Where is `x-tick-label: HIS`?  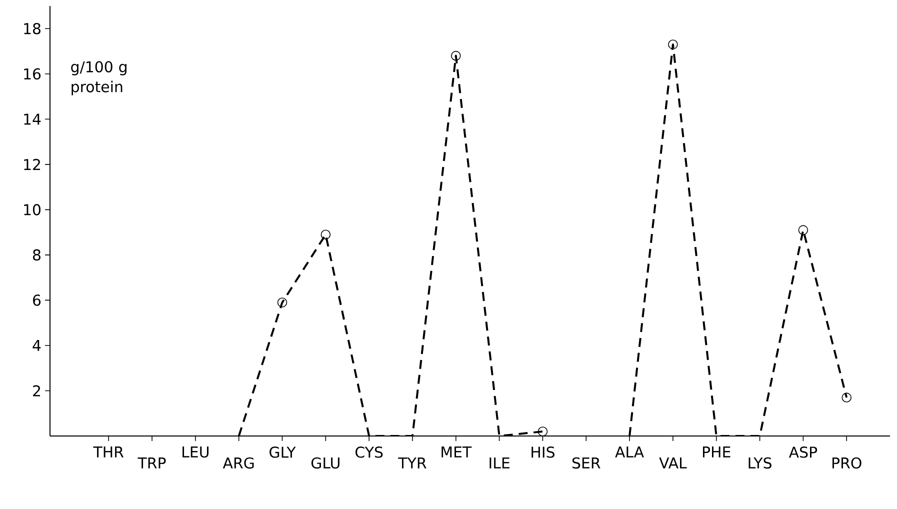 x-tick-label: HIS is located at coordinates (543, 452).